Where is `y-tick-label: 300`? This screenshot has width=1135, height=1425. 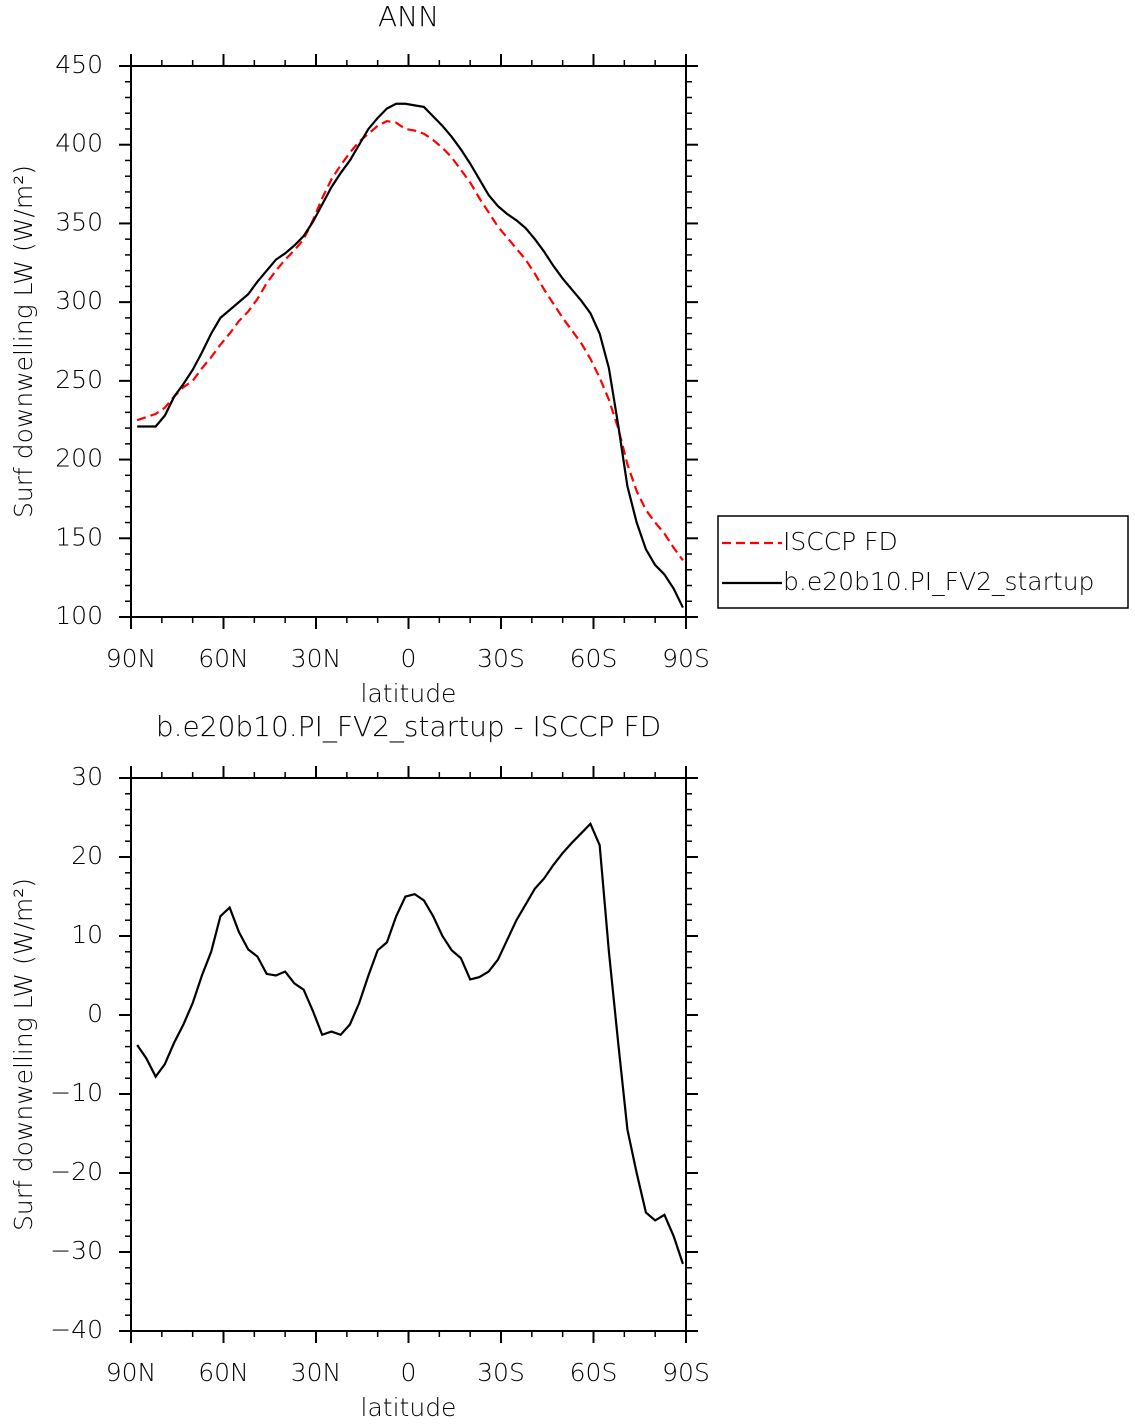
y-tick-label: 300 is located at coordinates (79, 300).